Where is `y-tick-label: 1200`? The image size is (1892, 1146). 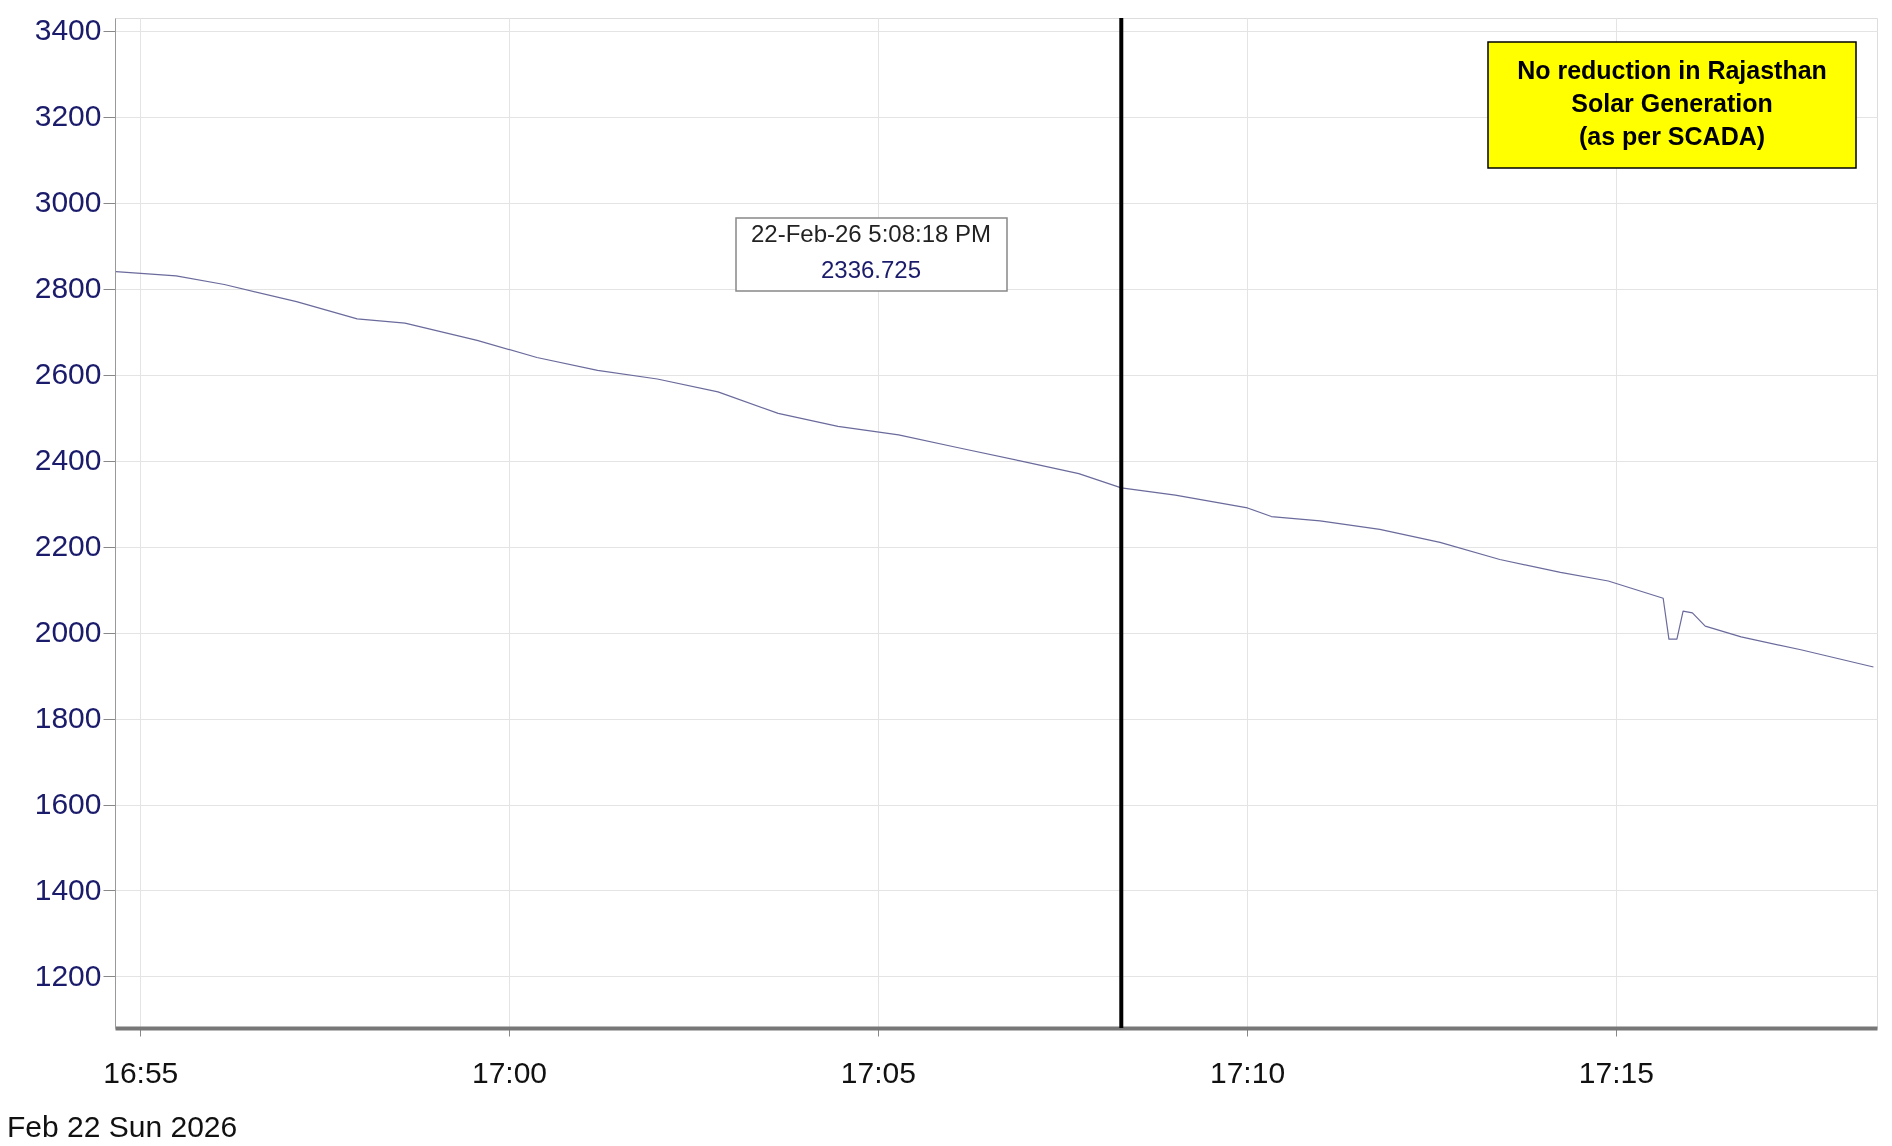 y-tick-label: 1200 is located at coordinates (68, 975).